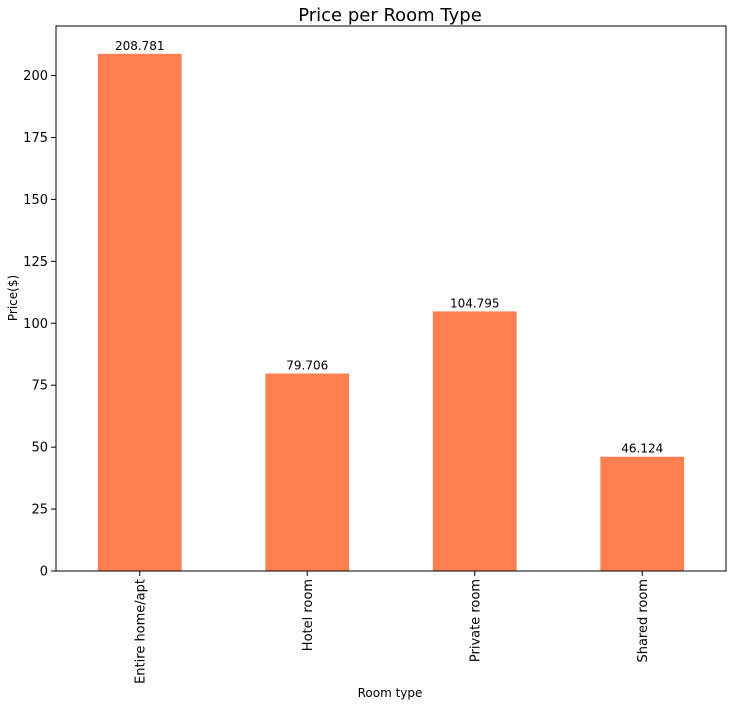 Image resolution: width=732 pixels, height=707 pixels. I want to click on y-axis-label: Price($), so click(13, 298).